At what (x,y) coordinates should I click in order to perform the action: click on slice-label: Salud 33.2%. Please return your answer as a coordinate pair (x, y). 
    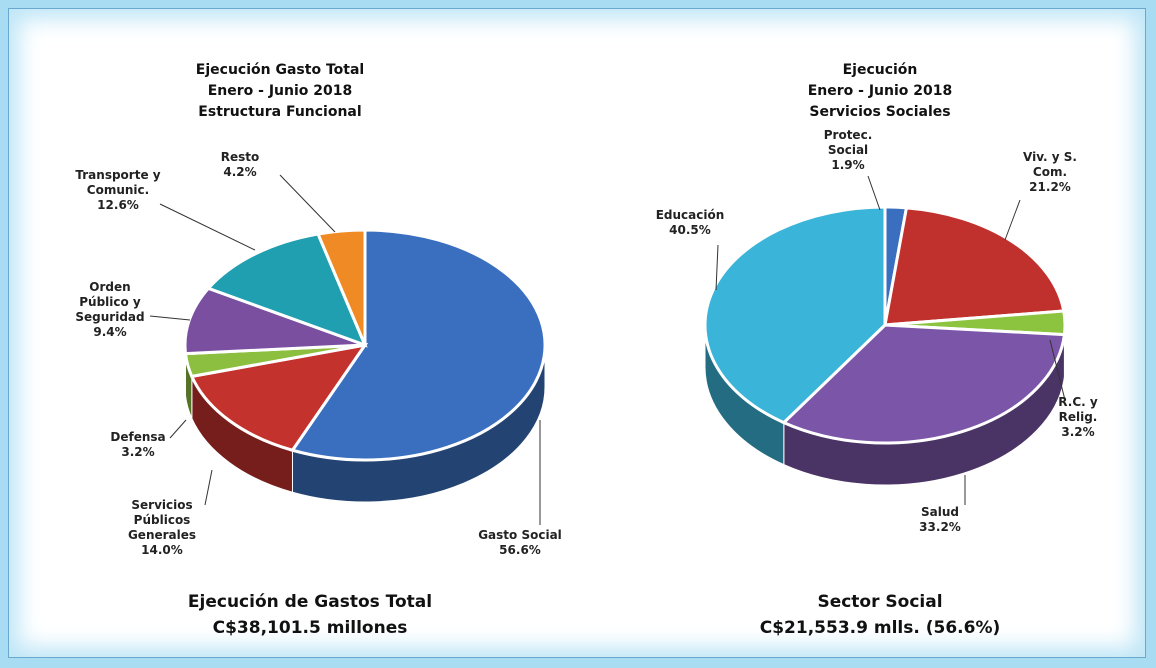
    Looking at the image, I should click on (940, 519).